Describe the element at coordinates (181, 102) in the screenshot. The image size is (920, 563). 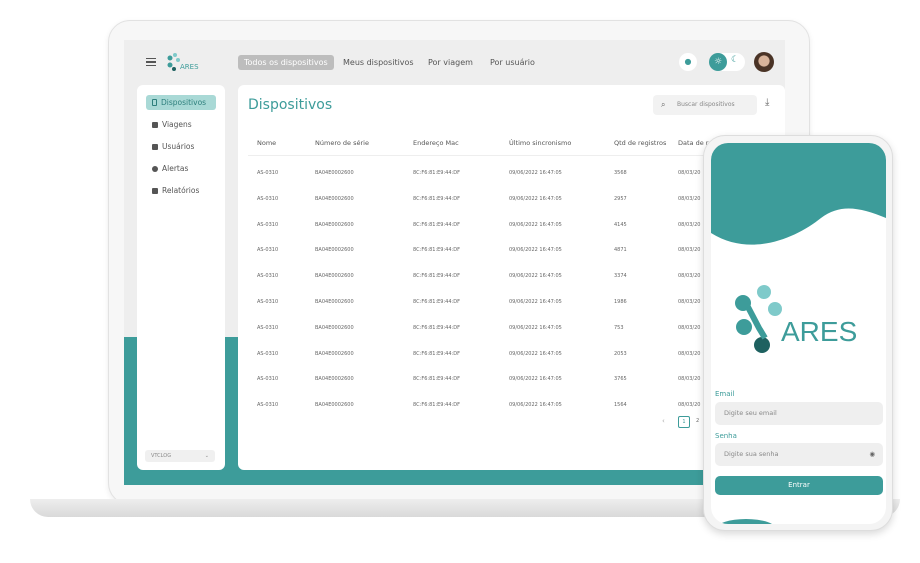
I see `sidebar-item-dispositivos: Dispositivos` at that location.